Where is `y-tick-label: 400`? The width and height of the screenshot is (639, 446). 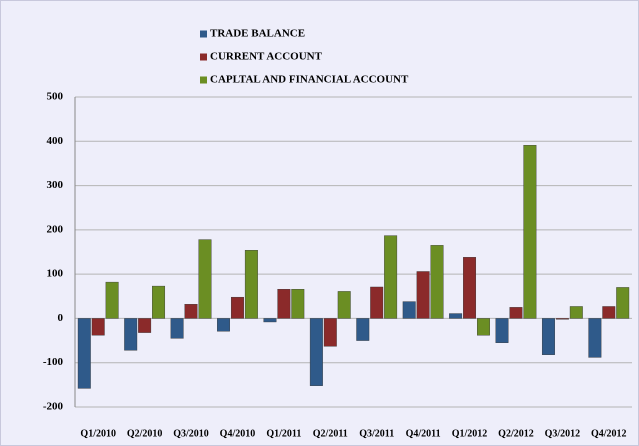 y-tick-label: 400 is located at coordinates (55, 141).